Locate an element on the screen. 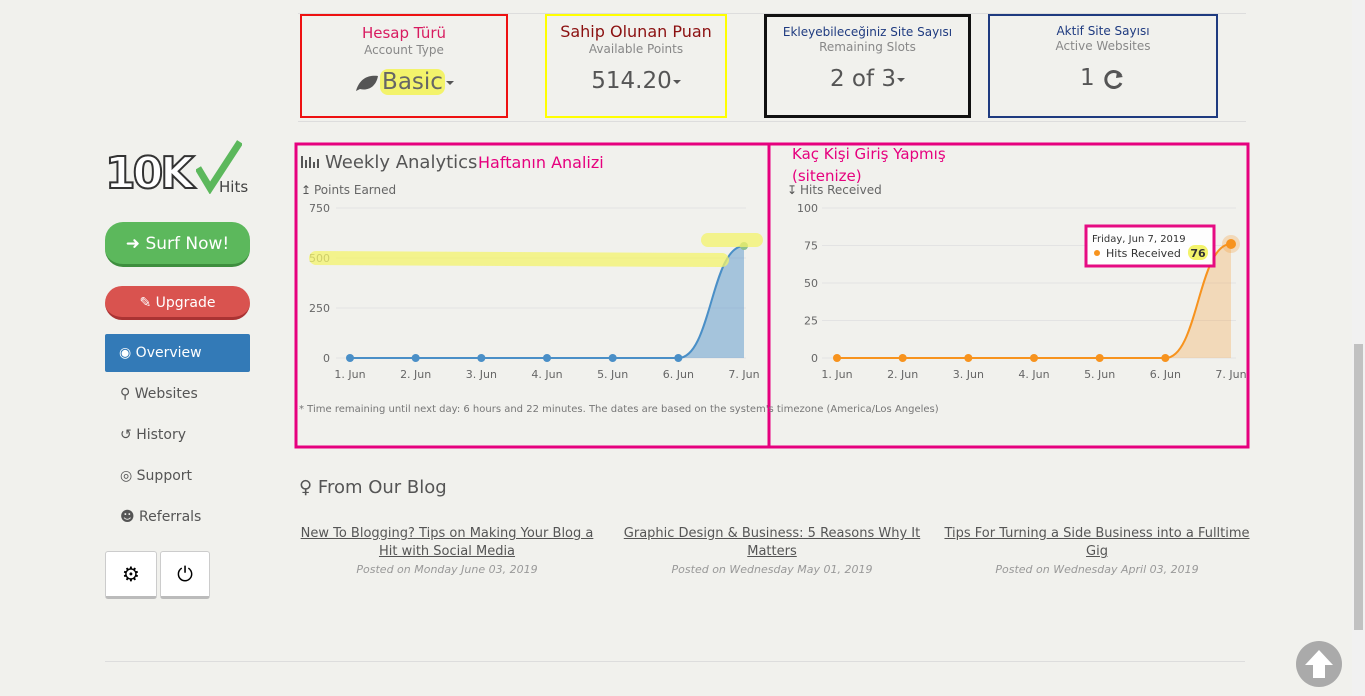 The height and width of the screenshot is (696, 1365). menu-item: ☻ Referrals is located at coordinates (161, 517).